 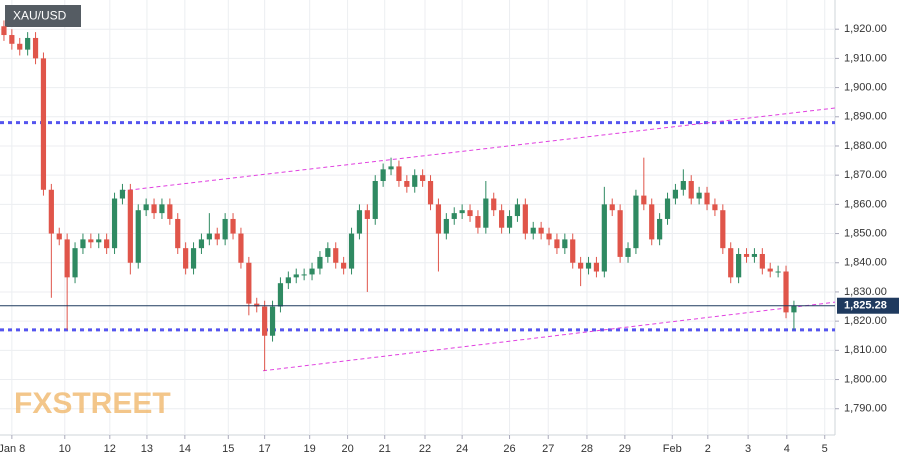 What do you see at coordinates (478, 149) in the screenshot?
I see `trendline` at bounding box center [478, 149].